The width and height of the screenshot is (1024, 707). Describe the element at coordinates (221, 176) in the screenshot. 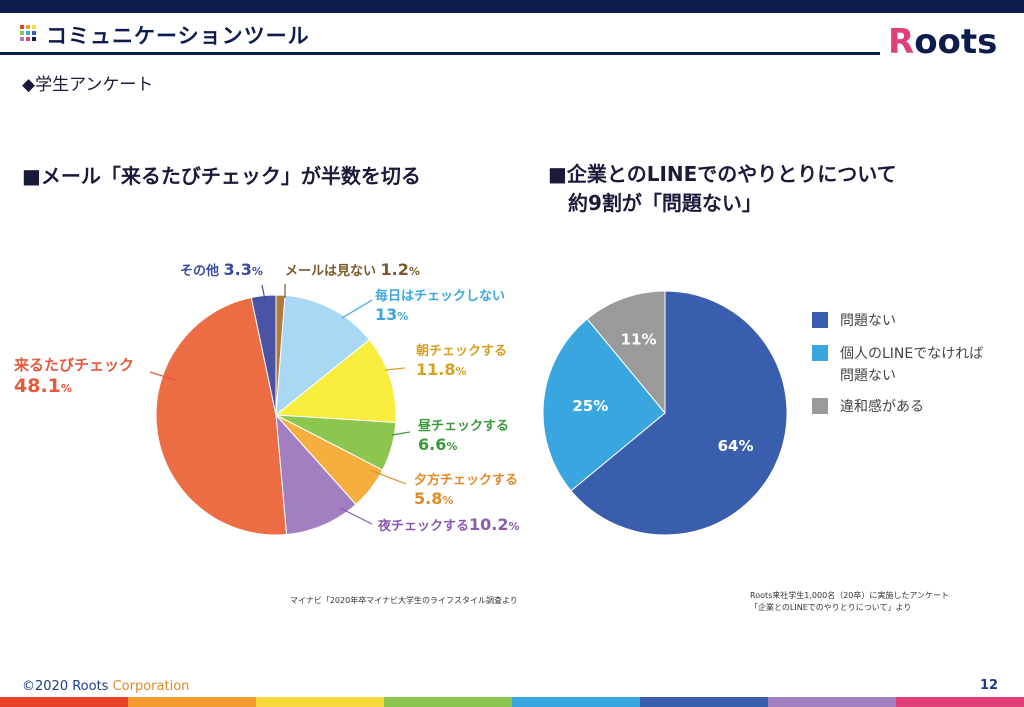

I see `left-chart-heading: ■メール「来るたびチェック」が半数を切る` at that location.